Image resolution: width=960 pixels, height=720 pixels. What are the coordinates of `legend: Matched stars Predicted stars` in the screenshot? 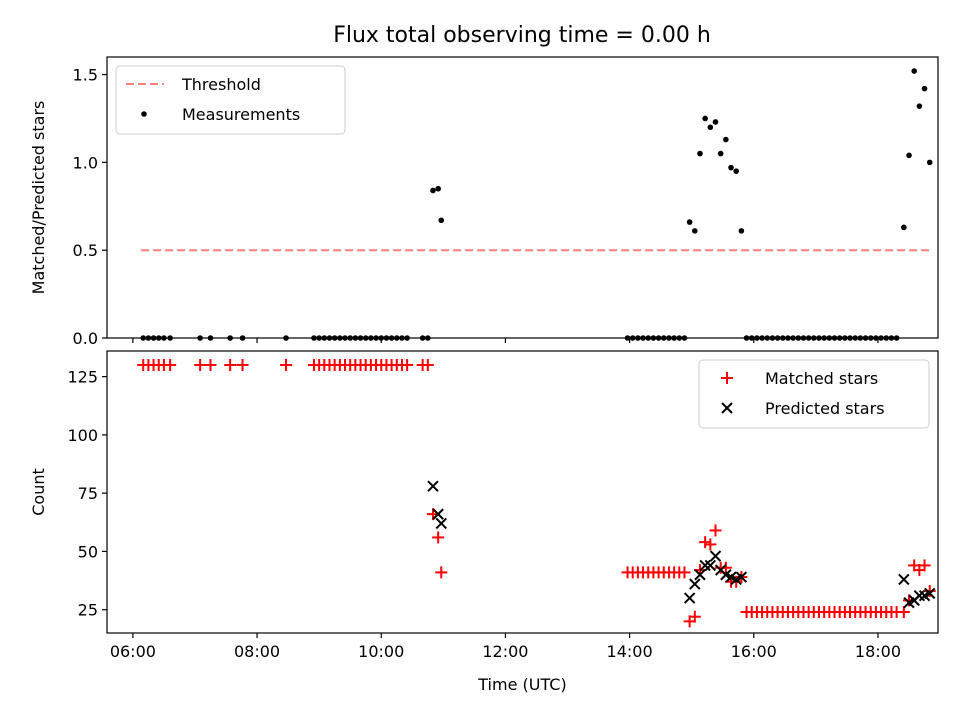 It's located at (814, 394).